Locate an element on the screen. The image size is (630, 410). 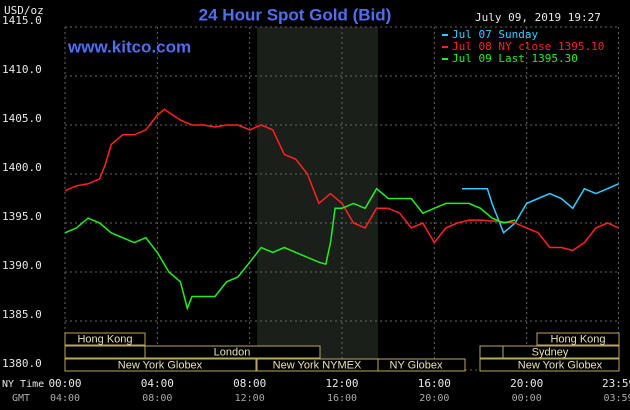
session-label: NY Globex is located at coordinates (416, 365).